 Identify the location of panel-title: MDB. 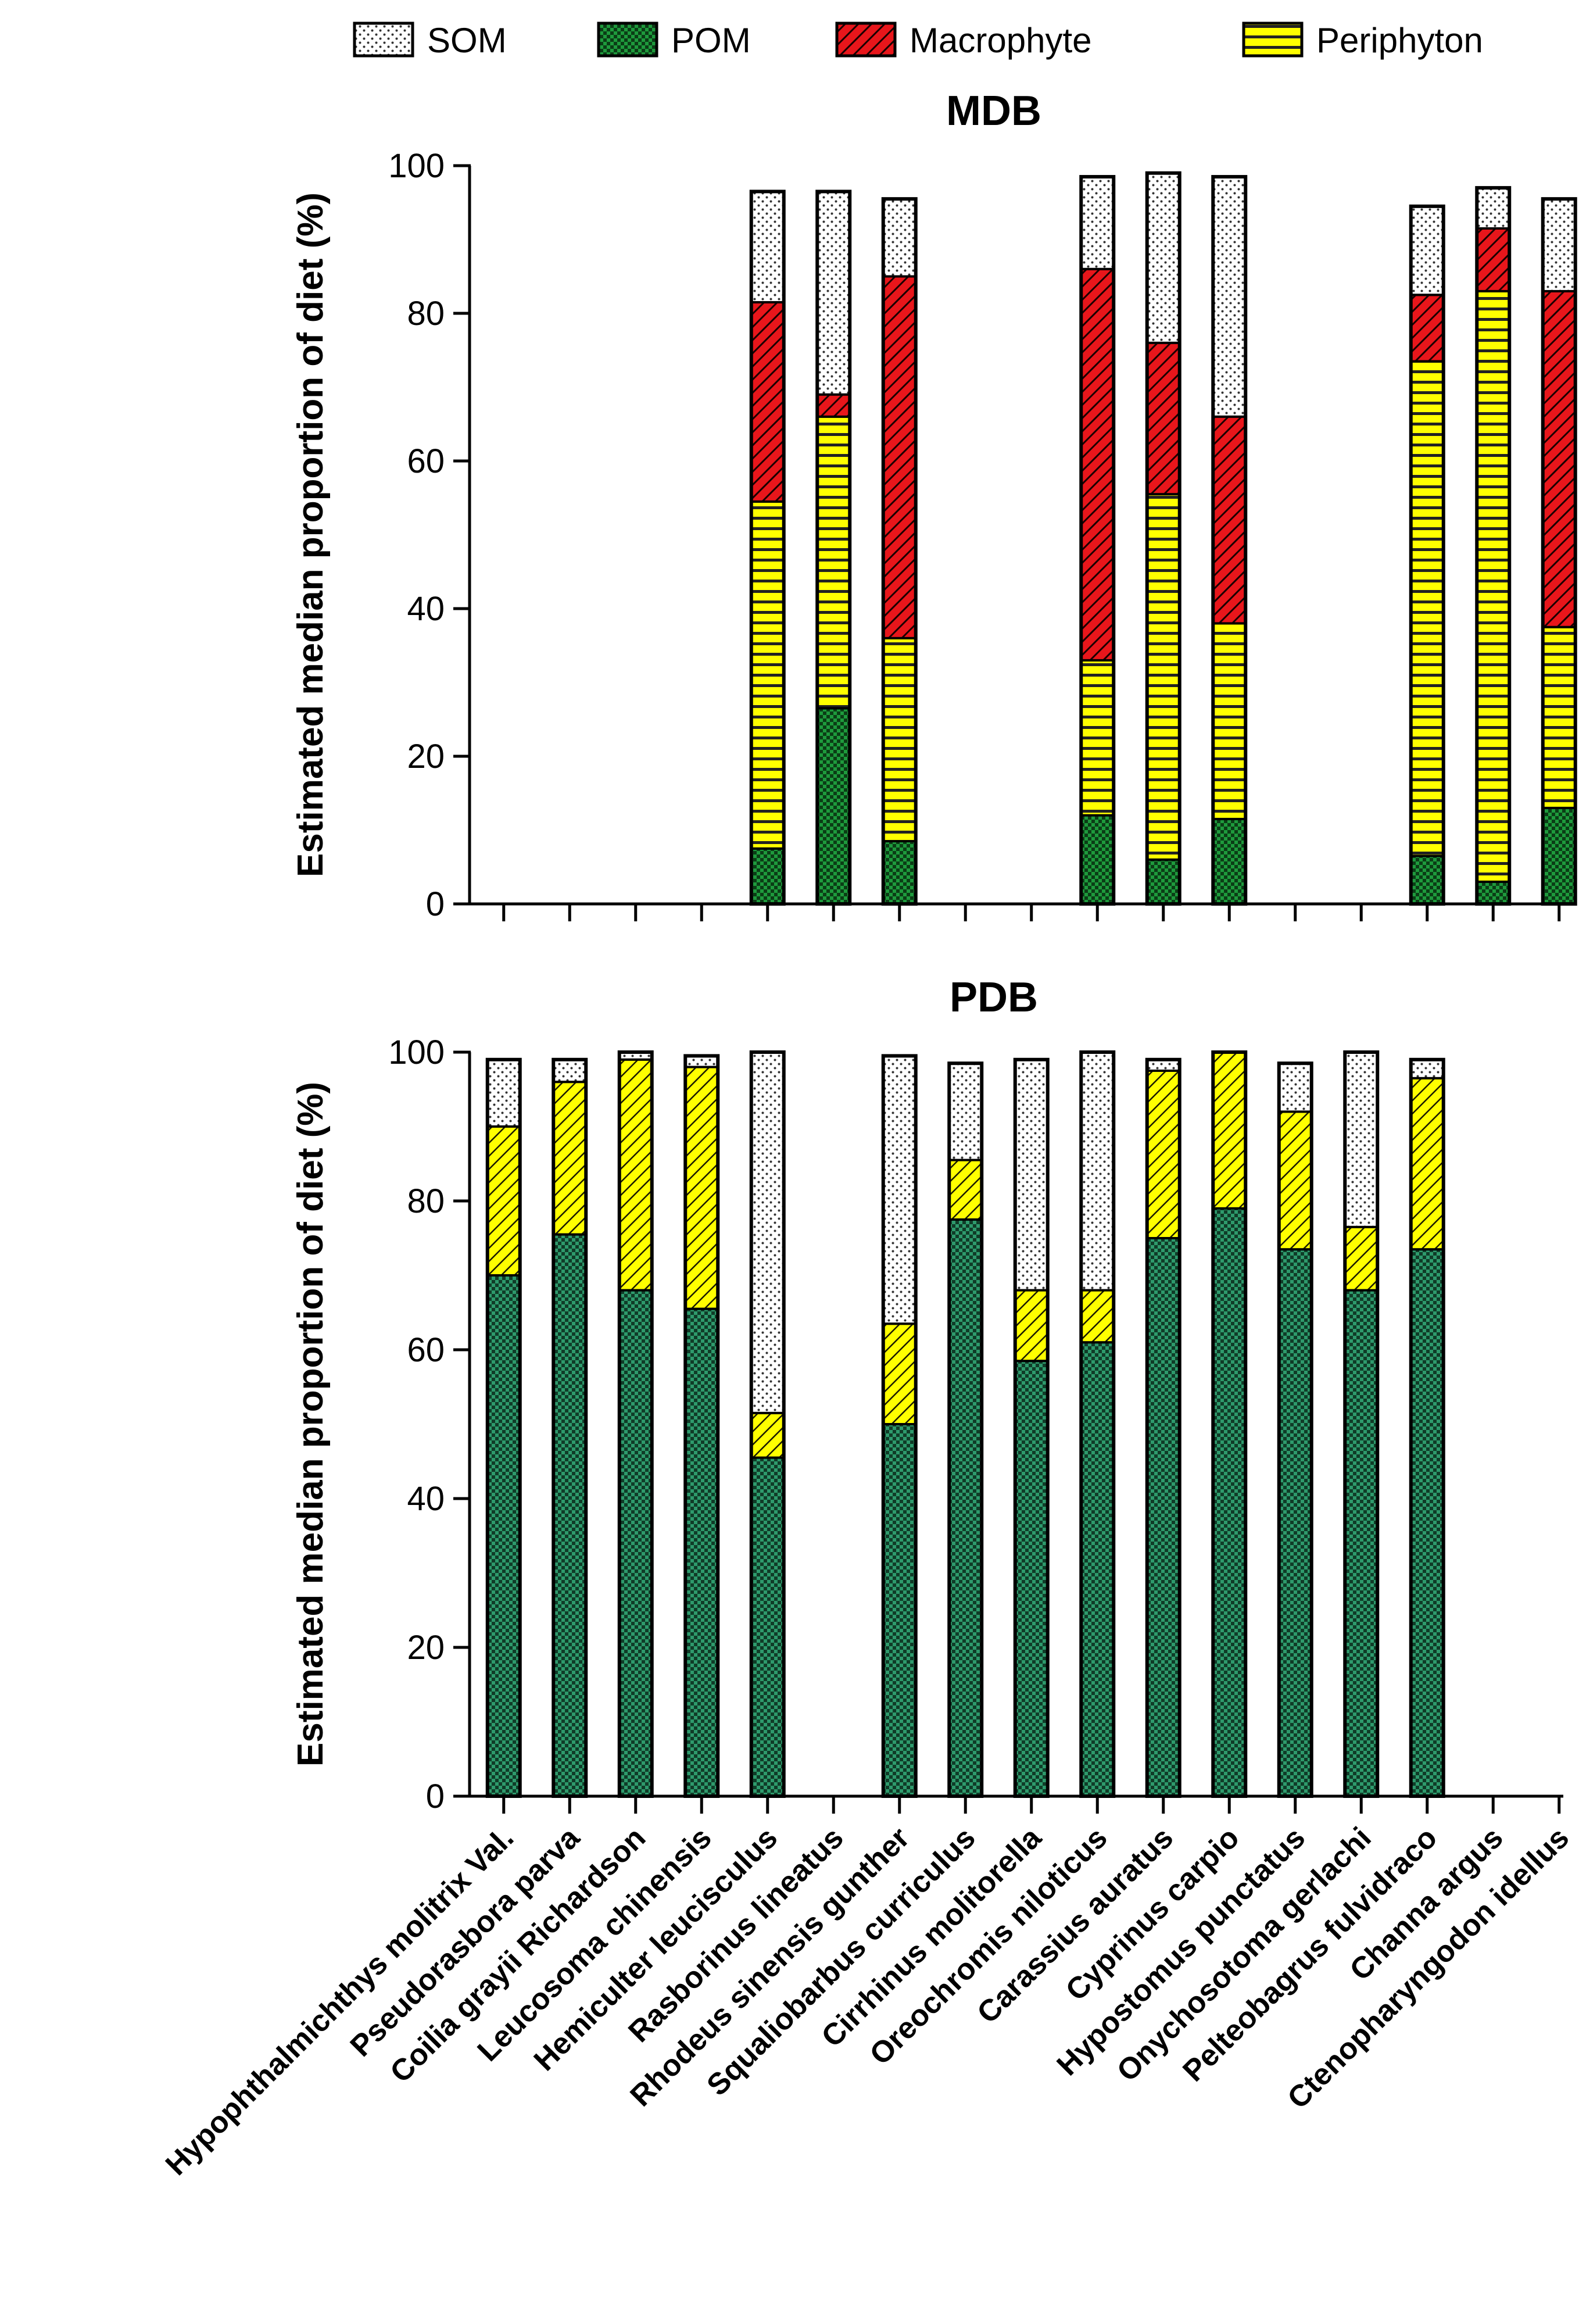
(993, 111).